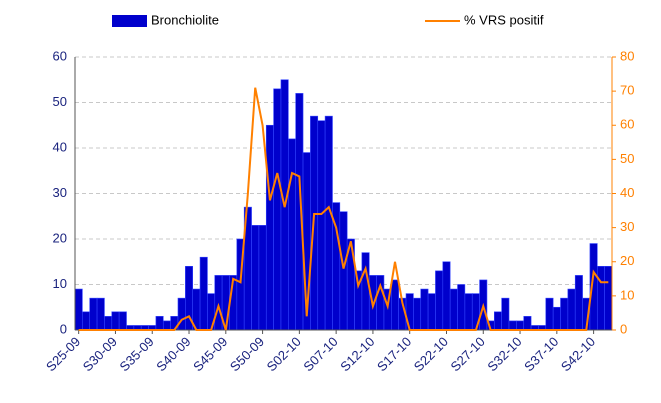 The height and width of the screenshot is (403, 661). I want to click on y-tick-label: 30, so click(60, 192).